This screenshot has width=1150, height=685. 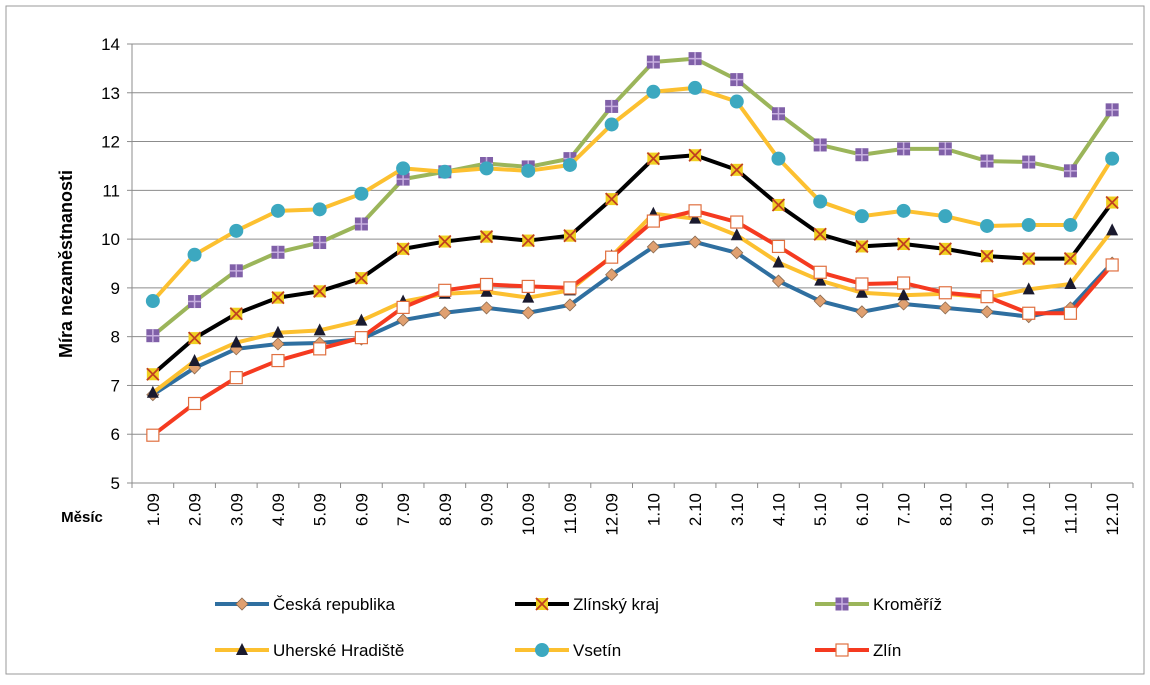 I want to click on x-tick-label: 11.10, so click(x=1070, y=513).